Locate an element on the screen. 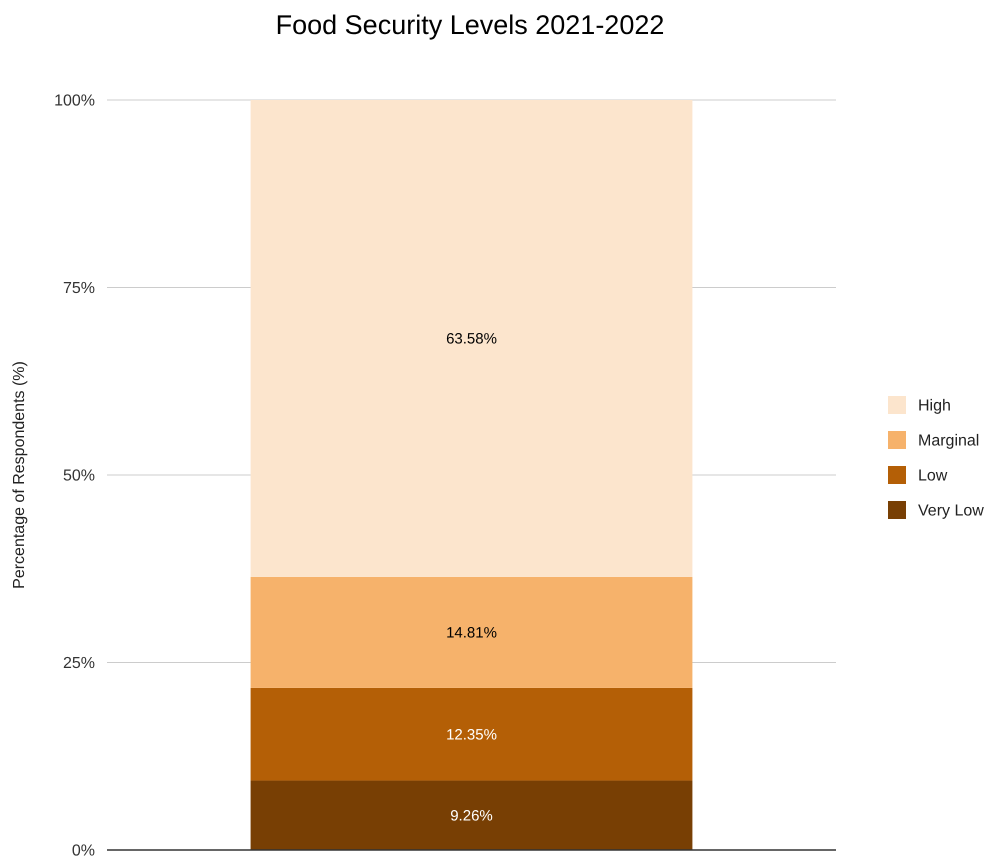 This screenshot has width=1000, height=859. y-axis-title: Percentage of Respondents (%) is located at coordinates (19, 475).